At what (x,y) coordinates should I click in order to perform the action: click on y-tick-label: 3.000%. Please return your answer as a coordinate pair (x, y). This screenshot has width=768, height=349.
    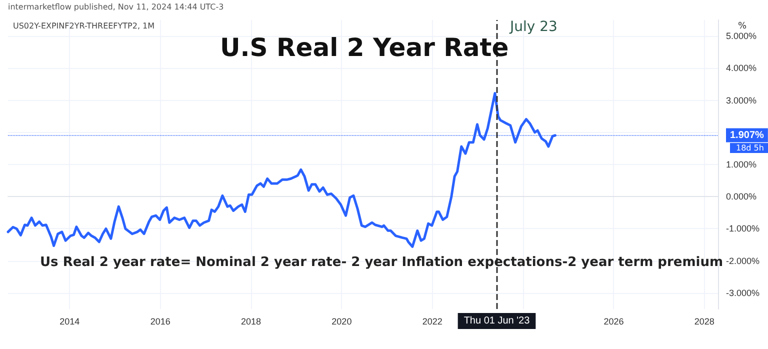
    Looking at the image, I should click on (741, 100).